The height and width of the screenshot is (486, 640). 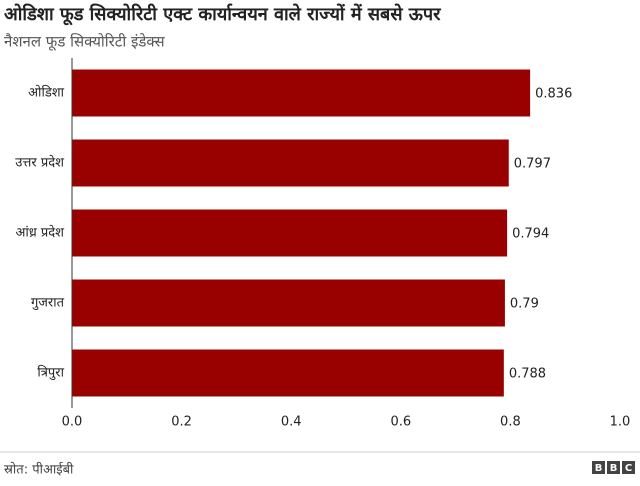 I want to click on x-tick-label: 1.0, so click(x=620, y=422).